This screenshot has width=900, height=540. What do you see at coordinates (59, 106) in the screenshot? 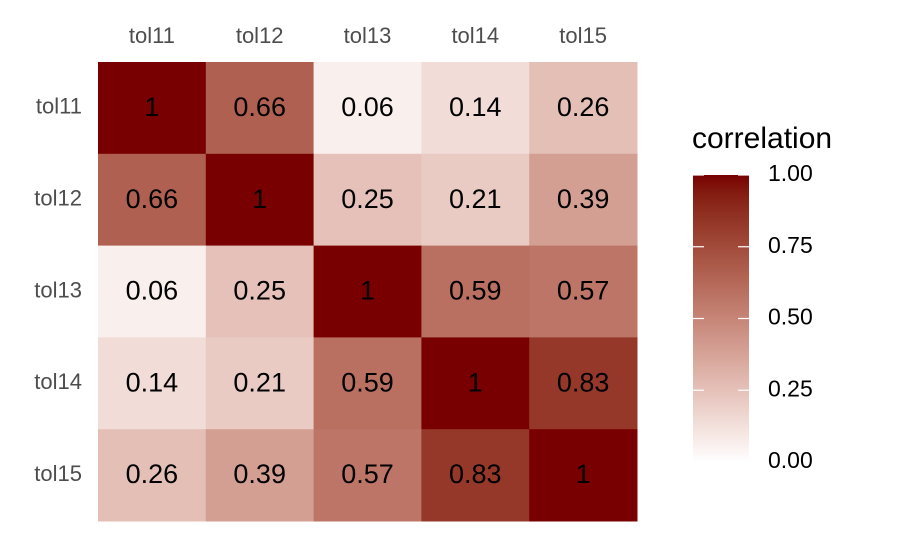
I see `y-tick-label: tol11` at bounding box center [59, 106].